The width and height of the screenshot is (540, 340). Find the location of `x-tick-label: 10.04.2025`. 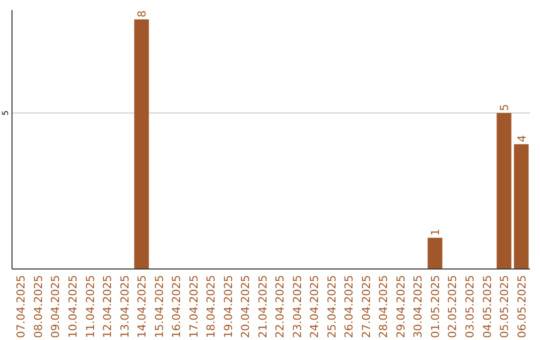

x-tick-label: 10.04.2025 is located at coordinates (73, 306).